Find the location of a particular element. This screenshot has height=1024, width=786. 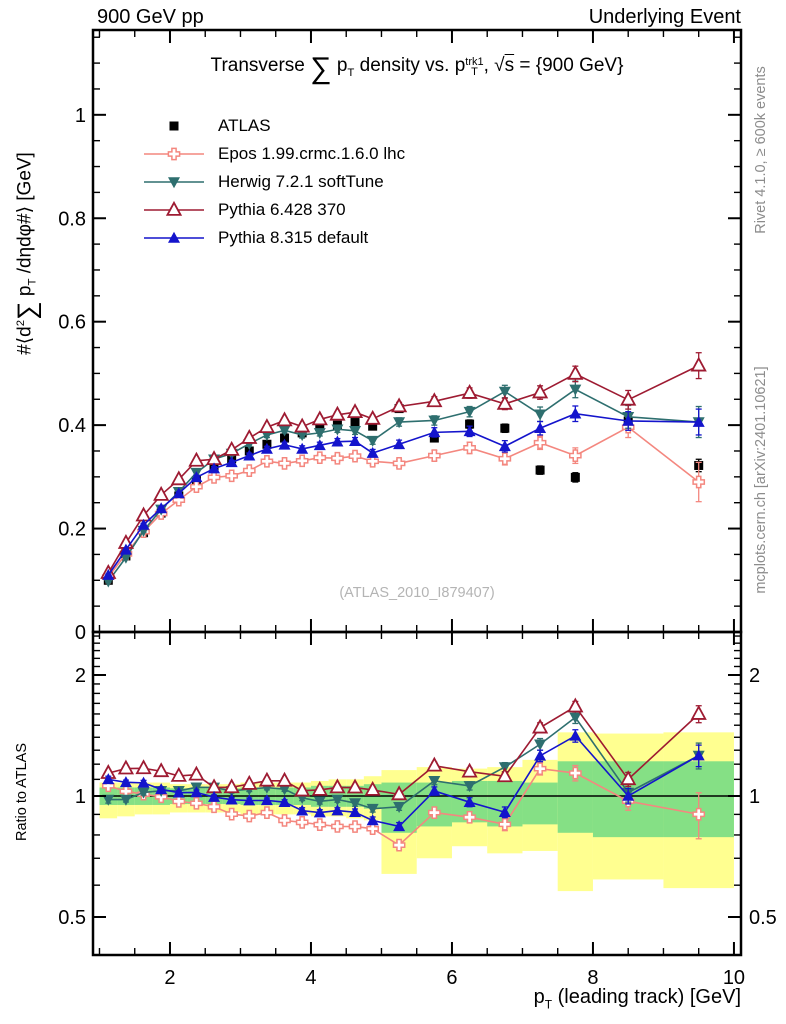

title-text-4: , is located at coordinates (489, 65).